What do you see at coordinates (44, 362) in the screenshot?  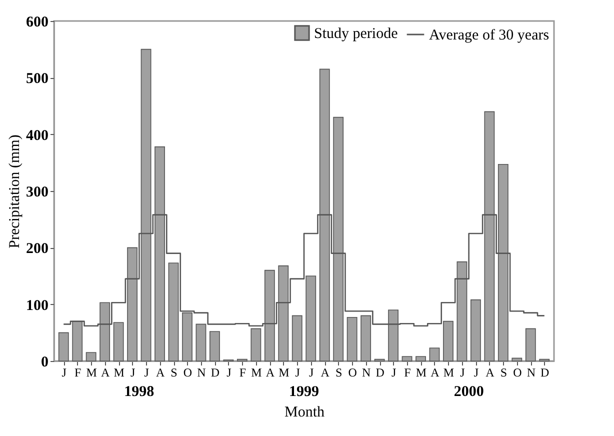 I see `y-tick-label: 0` at bounding box center [44, 362].